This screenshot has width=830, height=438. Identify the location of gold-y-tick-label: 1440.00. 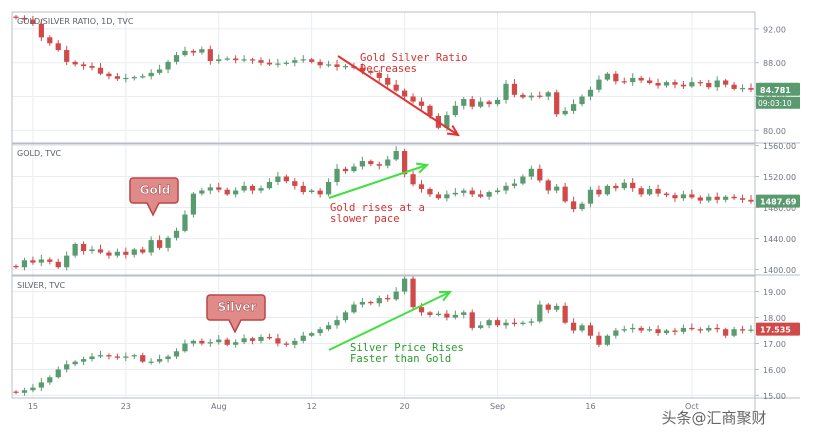
(779, 239).